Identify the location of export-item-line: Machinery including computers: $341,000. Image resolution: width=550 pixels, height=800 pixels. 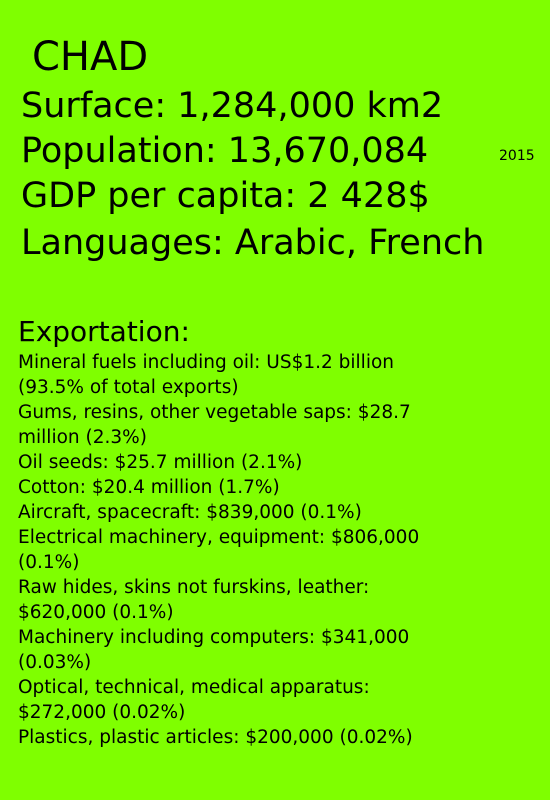
(214, 637).